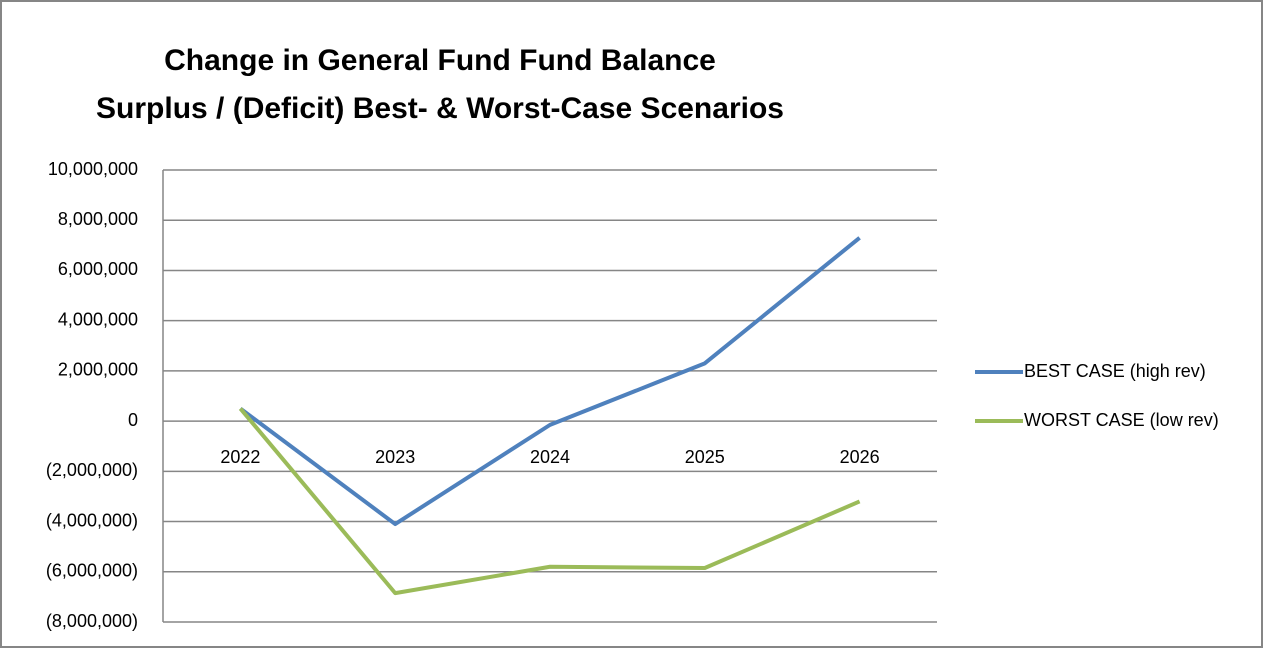 This screenshot has width=1263, height=648. What do you see at coordinates (92, 621) in the screenshot?
I see `y-tick-label: (8,000,000)` at bounding box center [92, 621].